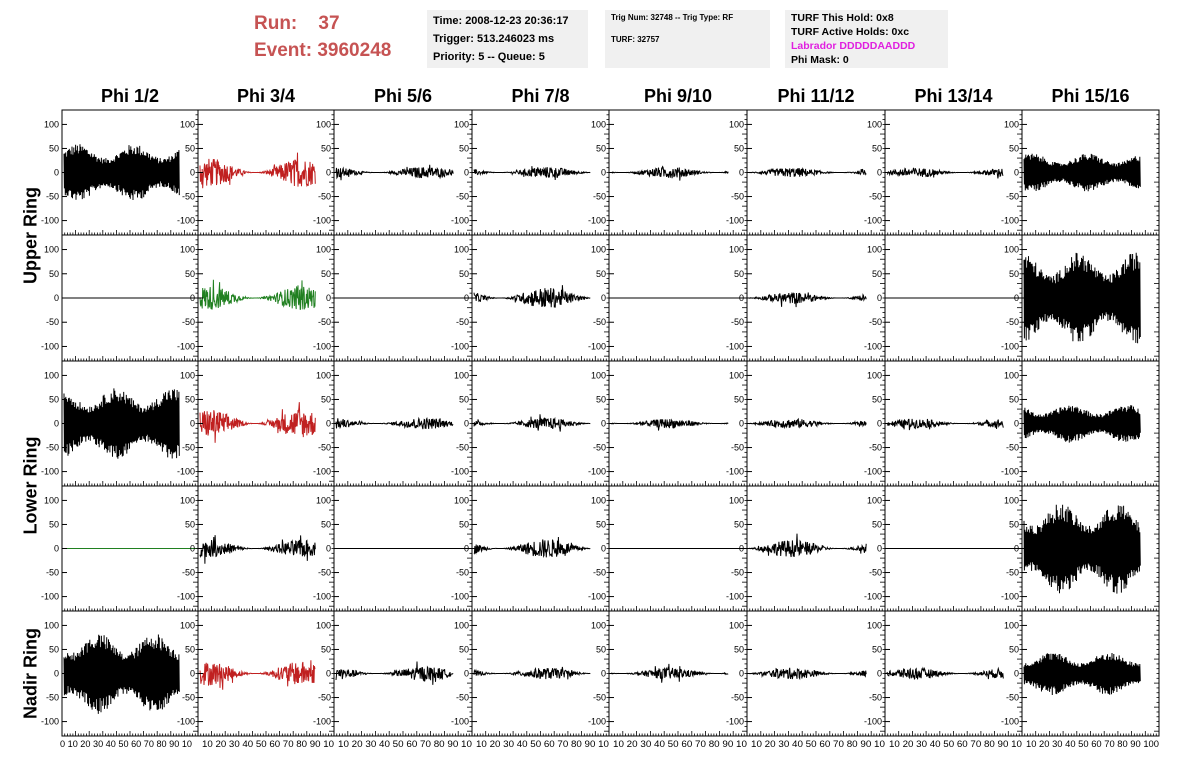  Describe the element at coordinates (635, 39) in the screenshot. I see `turf-text: TURF: 32757` at that location.